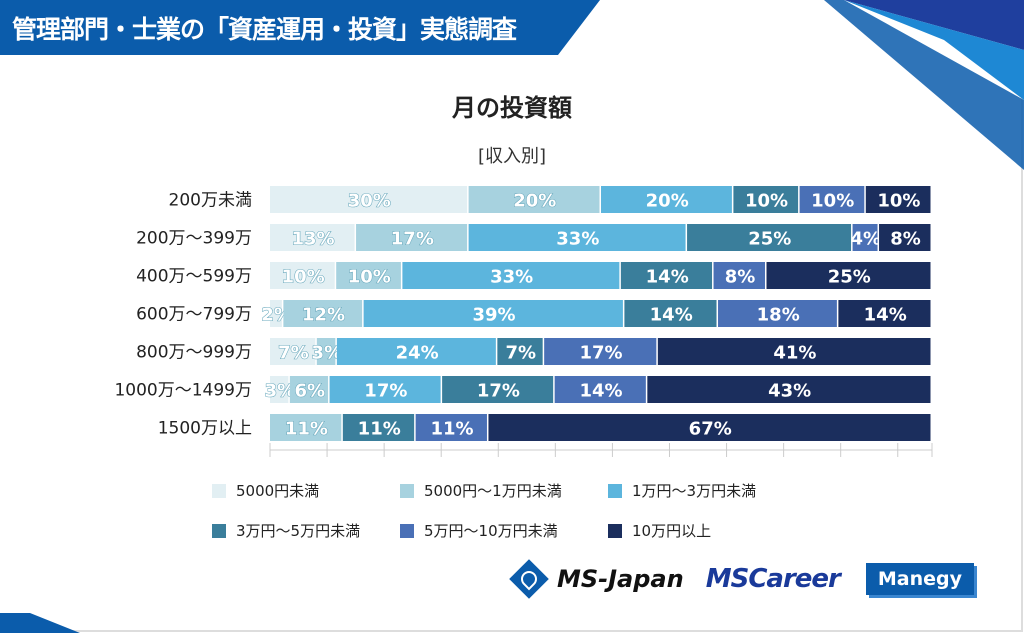 The height and width of the screenshot is (633, 1024). I want to click on data-label: 41%, so click(794, 353).